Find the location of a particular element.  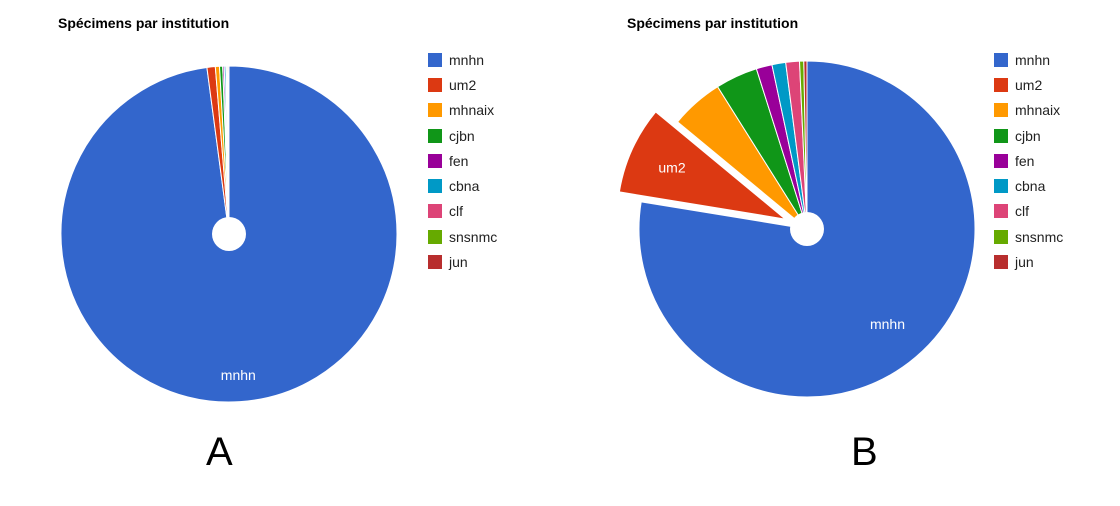

pie-slice-um2 is located at coordinates (702, 165).